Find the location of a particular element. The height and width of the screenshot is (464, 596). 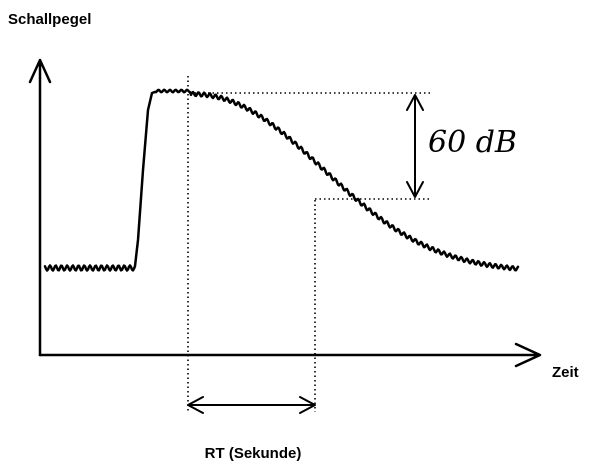

x-axis is located at coordinates (290, 355).